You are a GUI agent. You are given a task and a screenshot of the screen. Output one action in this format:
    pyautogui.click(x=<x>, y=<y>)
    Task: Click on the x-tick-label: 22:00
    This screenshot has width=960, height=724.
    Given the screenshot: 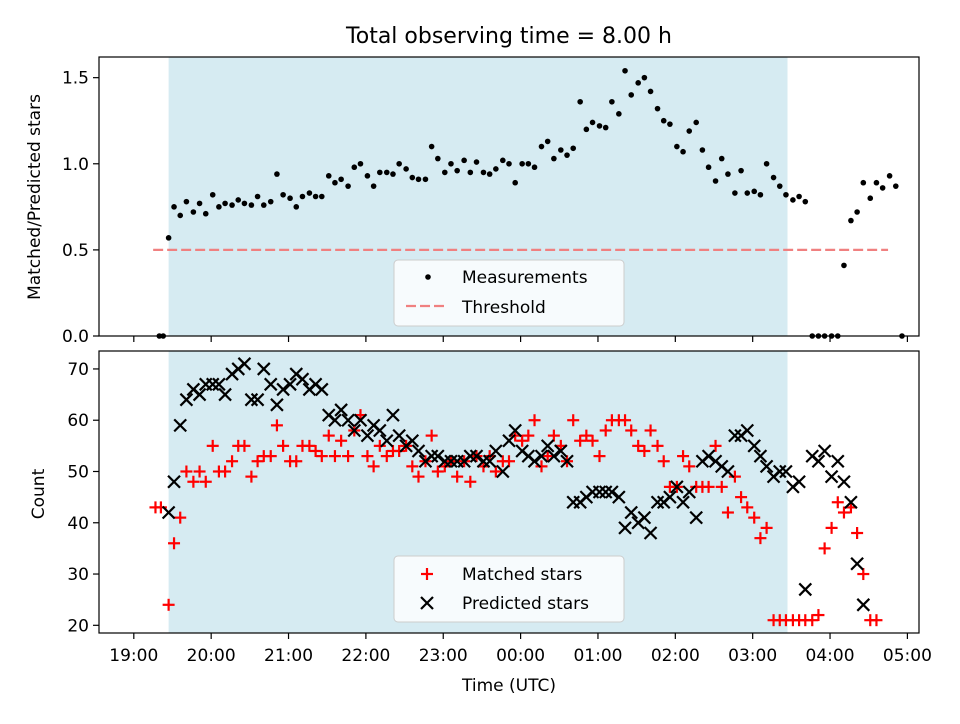 What is the action you would take?
    pyautogui.click(x=365, y=656)
    